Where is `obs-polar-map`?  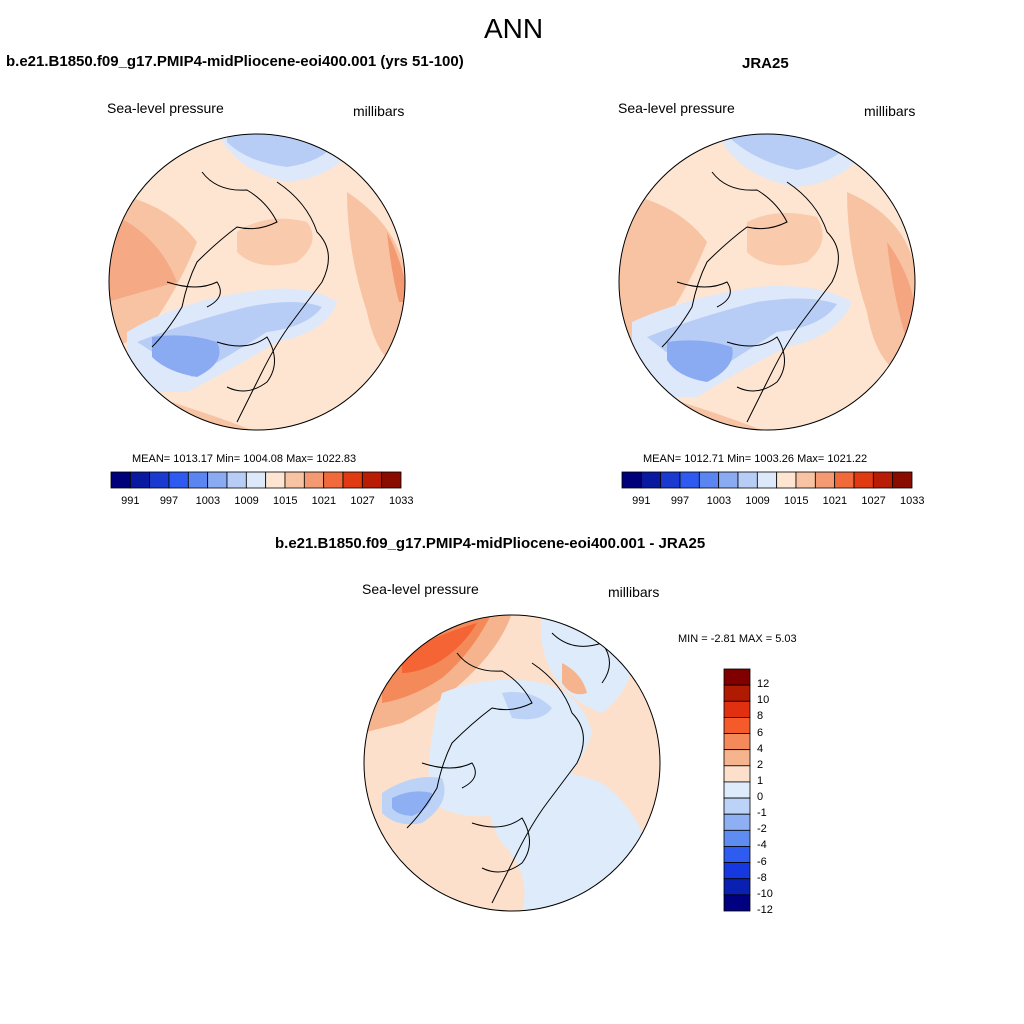 obs-polar-map is located at coordinates (767, 282).